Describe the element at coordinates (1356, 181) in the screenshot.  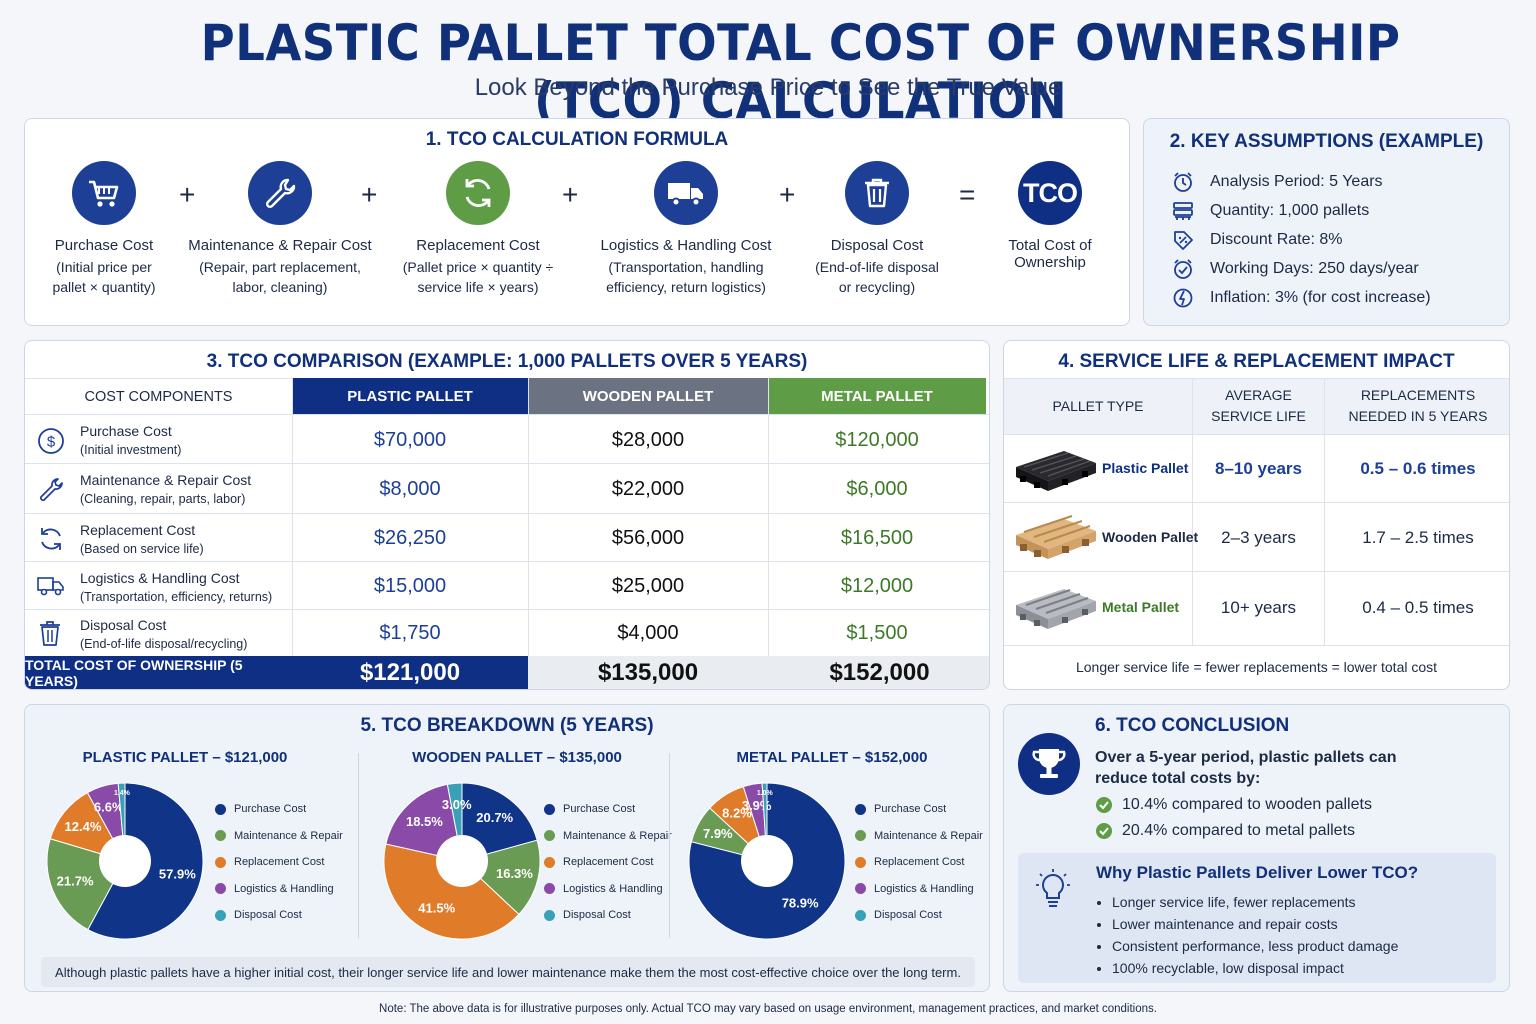
I see `assumption-value: 5 Years` at that location.